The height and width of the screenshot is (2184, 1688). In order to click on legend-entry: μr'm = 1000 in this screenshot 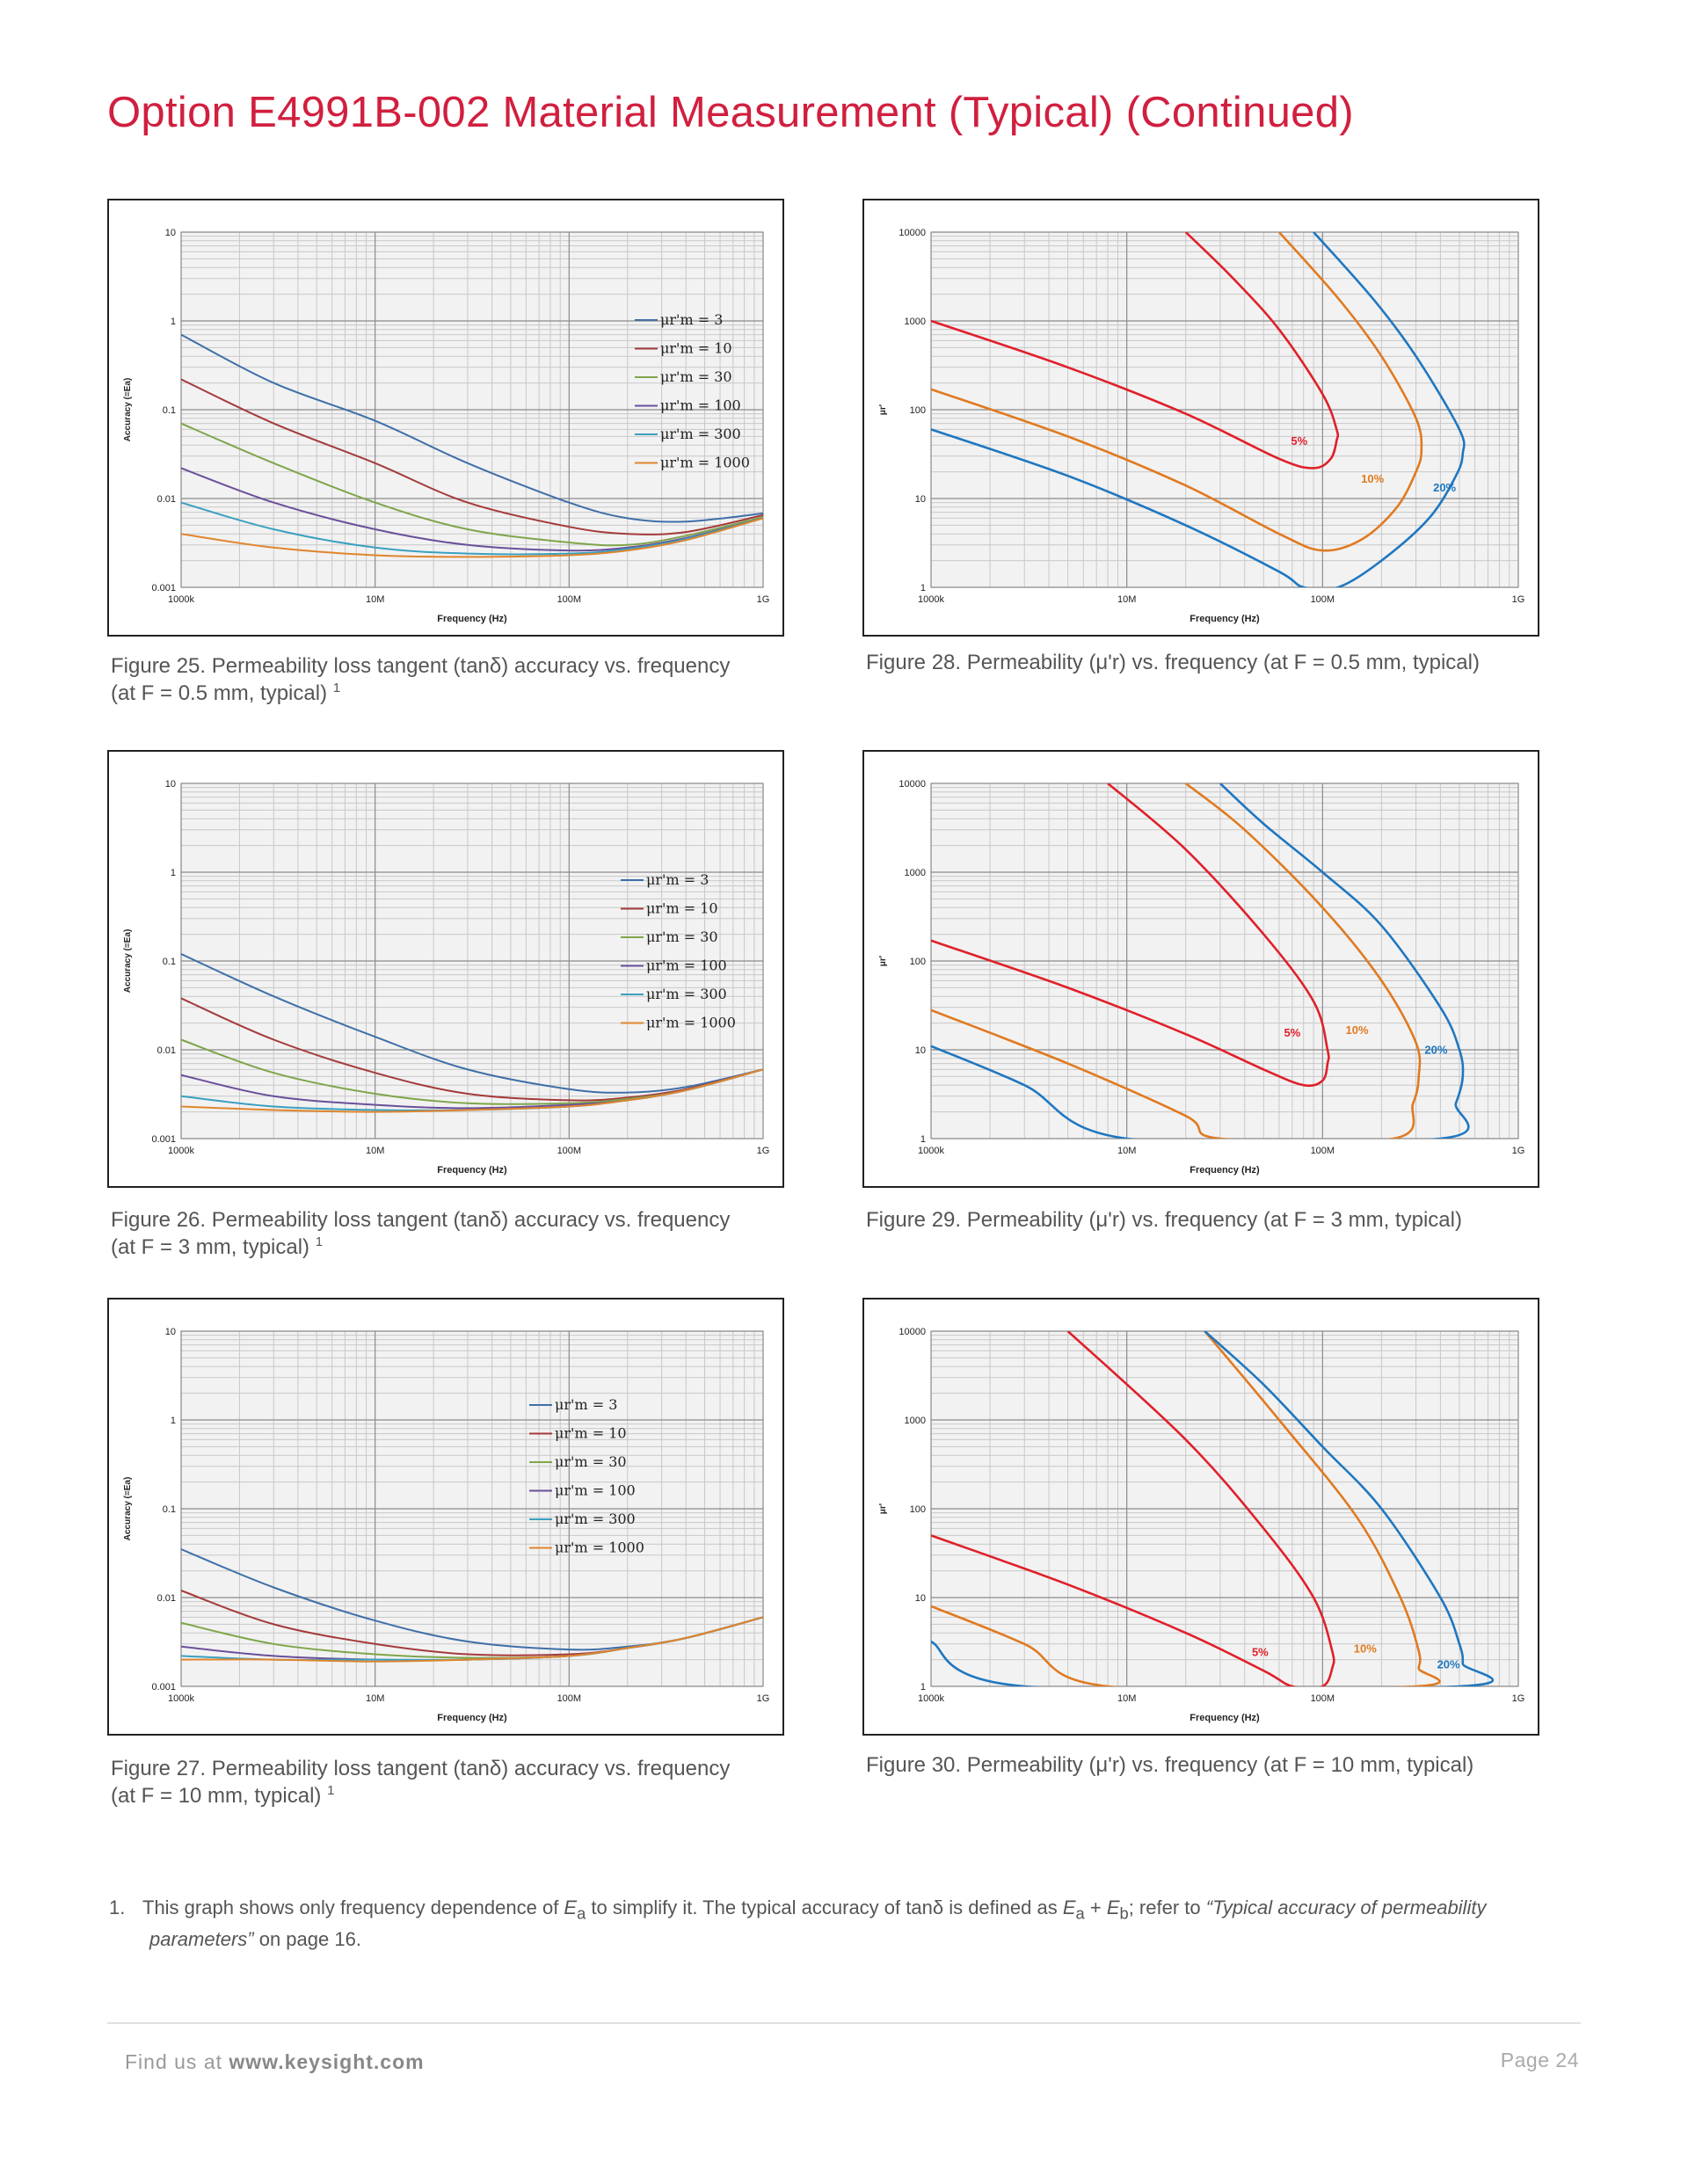, I will do `click(599, 1548)`.